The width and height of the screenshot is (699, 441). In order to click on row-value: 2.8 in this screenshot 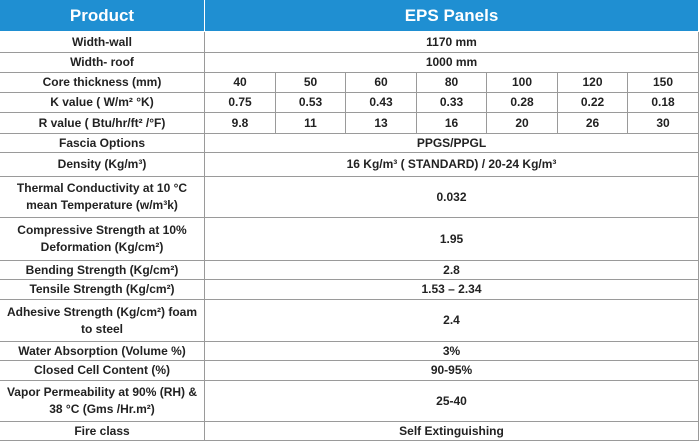, I will do `click(452, 270)`.